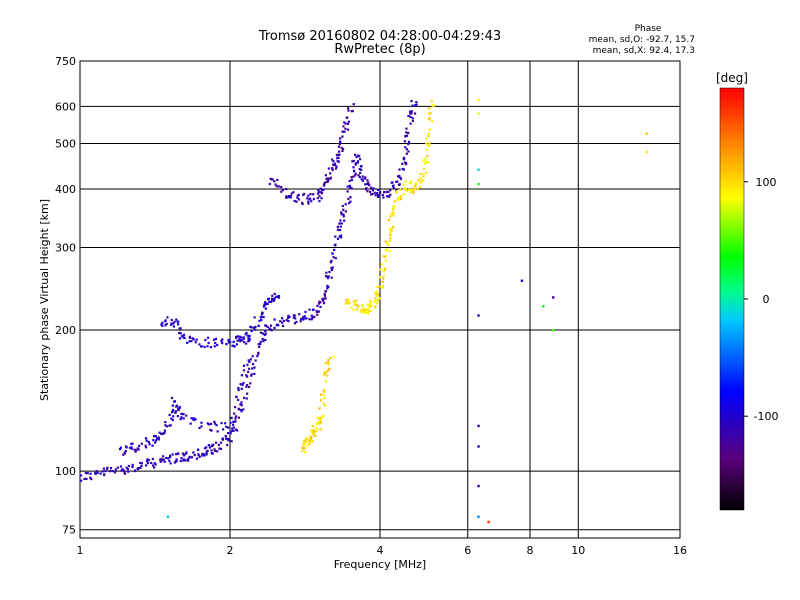 The height and width of the screenshot is (600, 800). What do you see at coordinates (65, 144) in the screenshot?
I see `y-tick-label: 500` at bounding box center [65, 144].